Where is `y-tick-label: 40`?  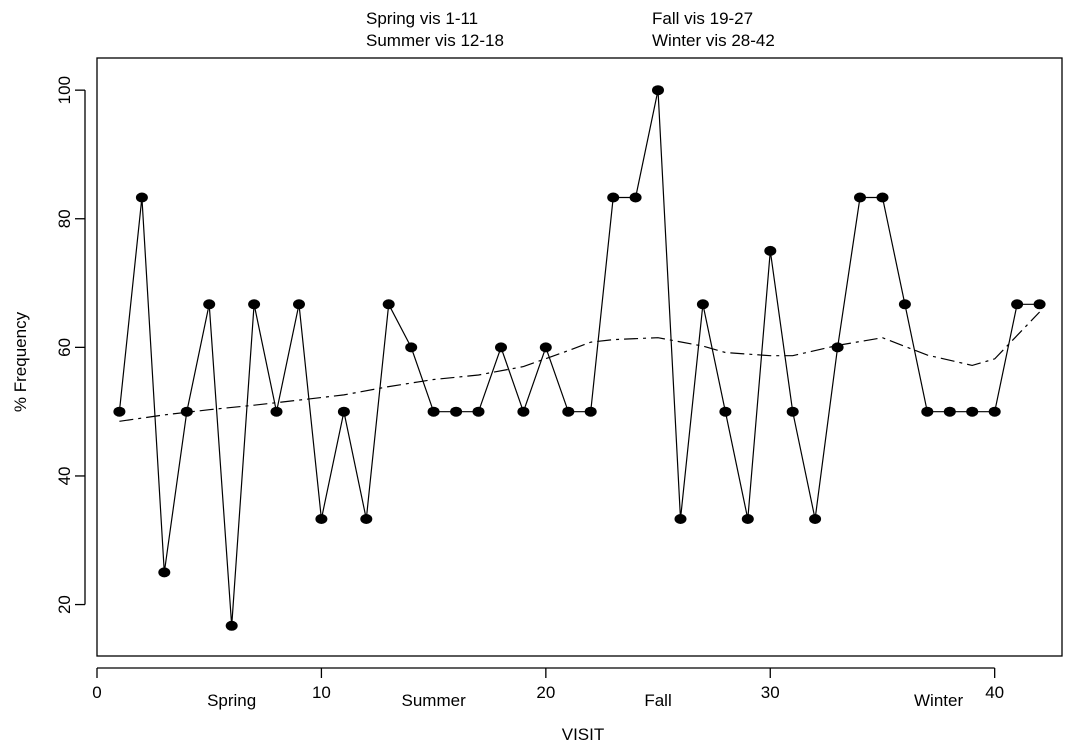
y-tick-label: 40 is located at coordinates (64, 475).